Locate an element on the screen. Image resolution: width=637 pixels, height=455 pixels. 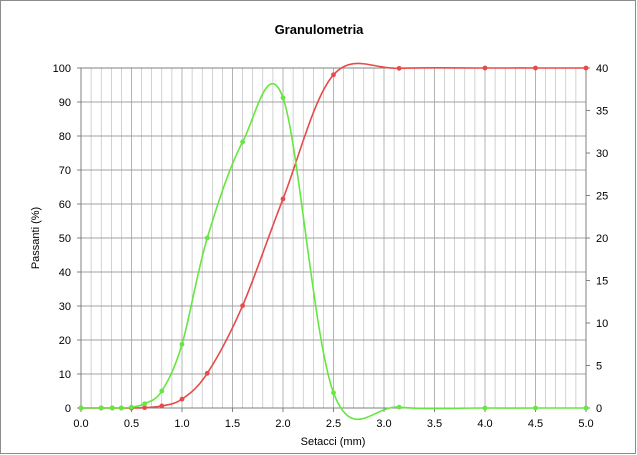
y-tick-label: 90 is located at coordinates (65, 103).